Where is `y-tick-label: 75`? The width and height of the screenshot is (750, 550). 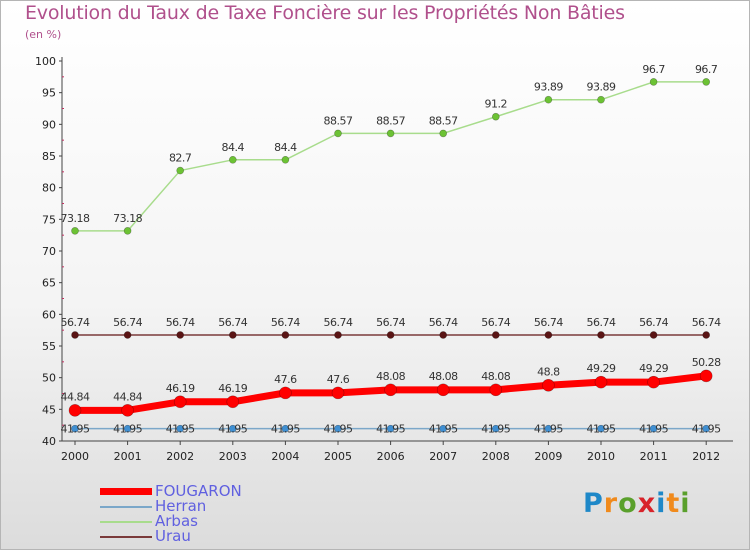 y-tick-label: 75 is located at coordinates (49, 219).